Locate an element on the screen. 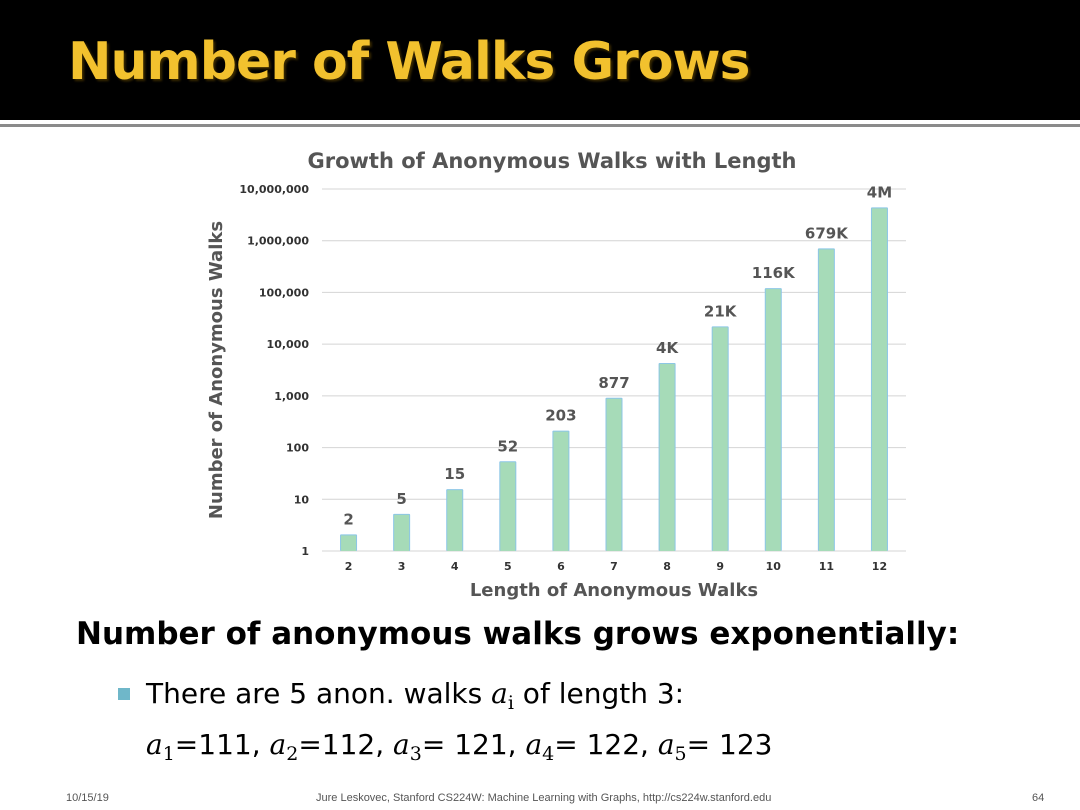  data-label: 4K is located at coordinates (667, 348).